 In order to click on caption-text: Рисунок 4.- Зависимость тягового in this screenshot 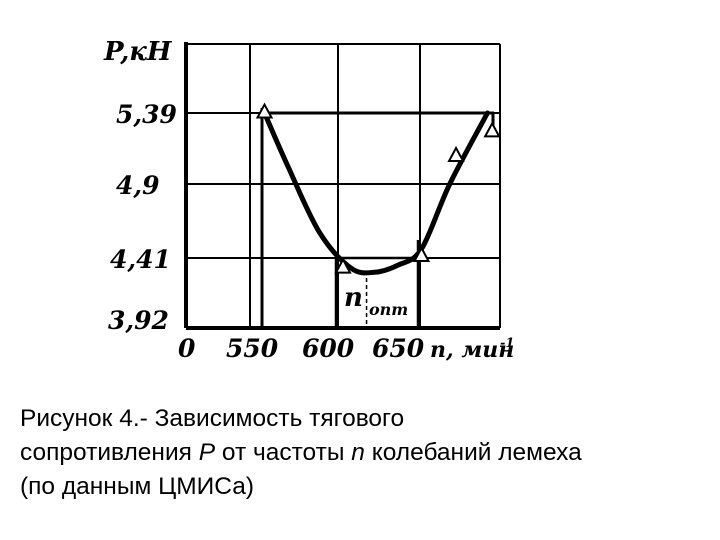, I will do `click(212, 418)`.